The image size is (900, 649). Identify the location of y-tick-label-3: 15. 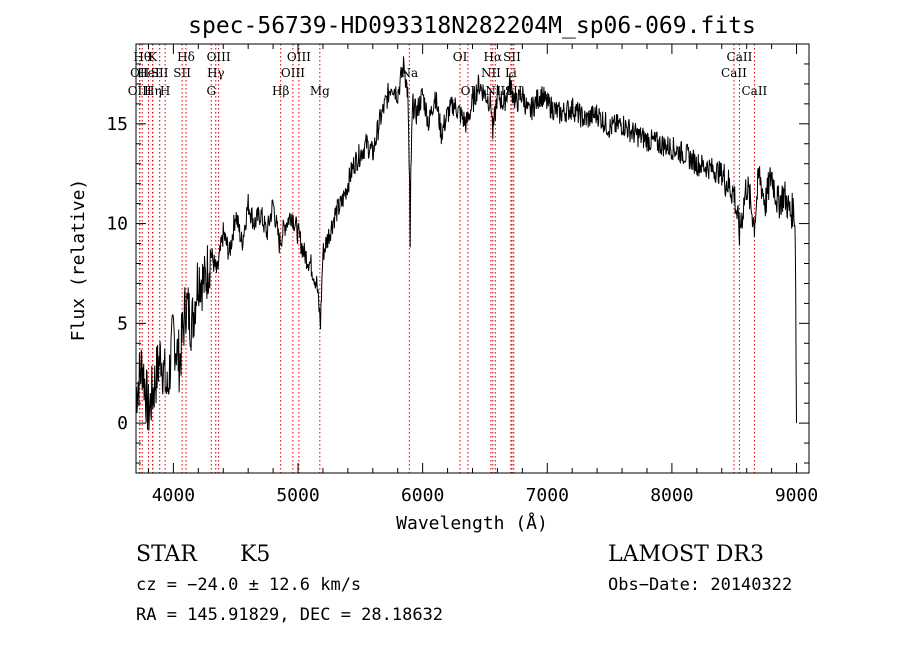
(117, 124).